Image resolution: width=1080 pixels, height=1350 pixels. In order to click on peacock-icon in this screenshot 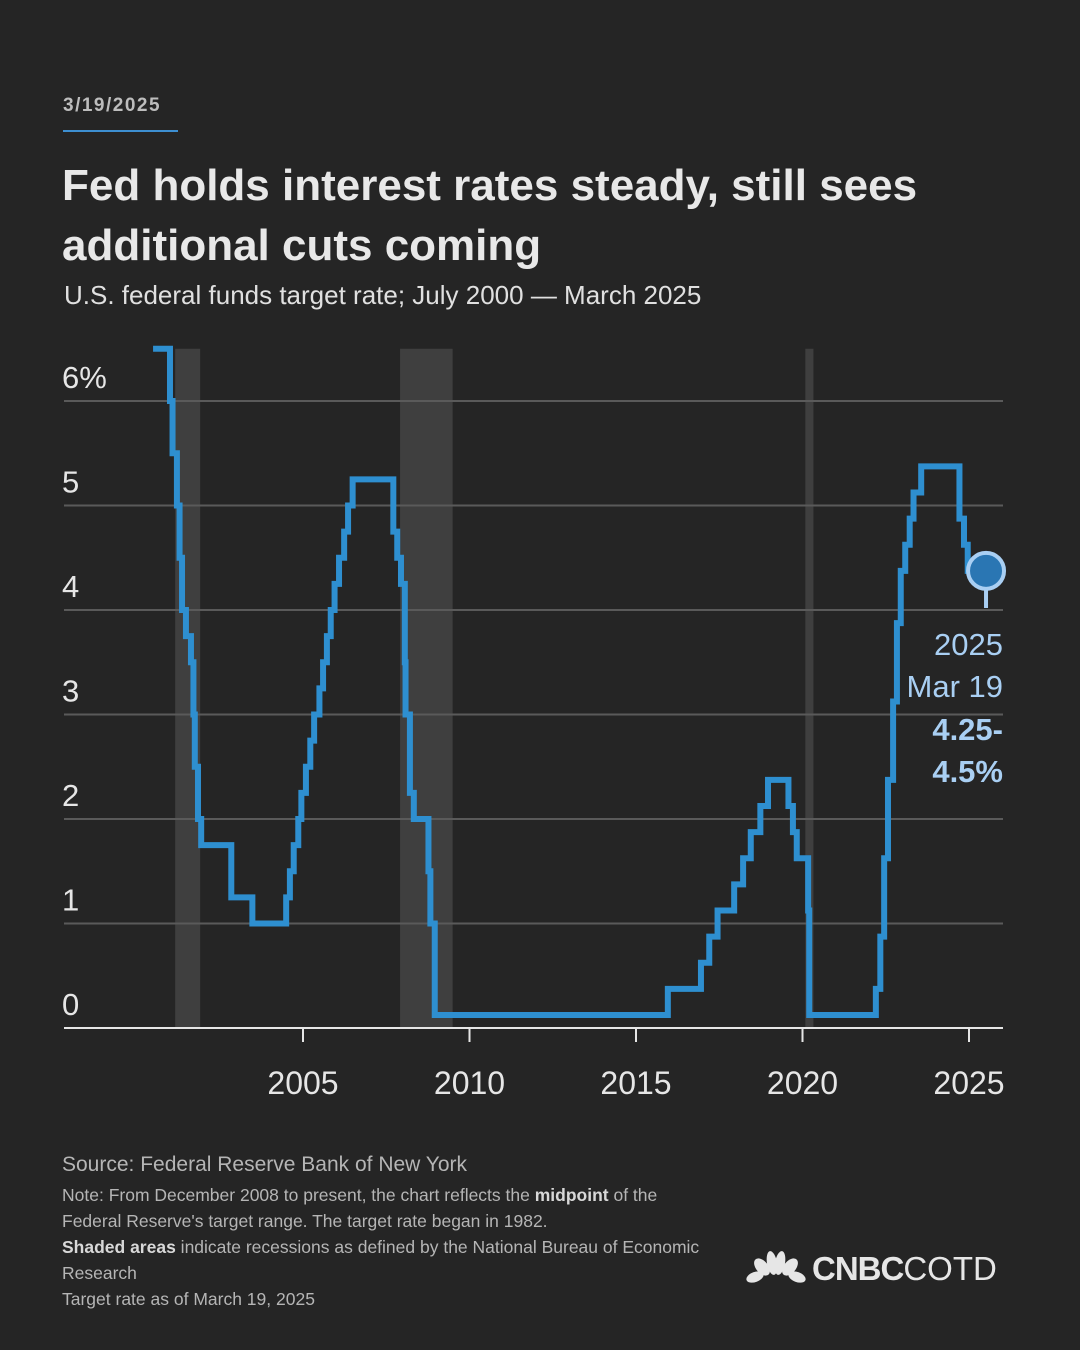, I will do `click(776, 1267)`.